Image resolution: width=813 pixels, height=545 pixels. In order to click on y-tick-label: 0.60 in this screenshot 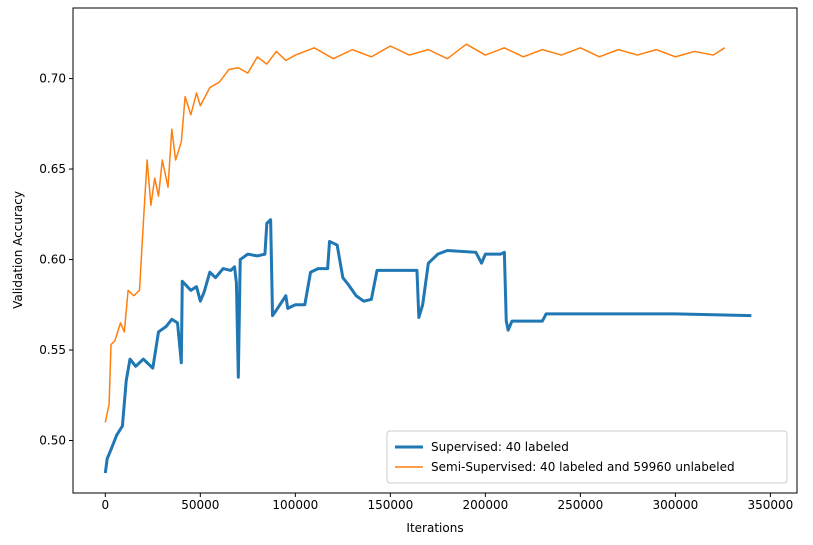, I will do `click(52, 260)`.